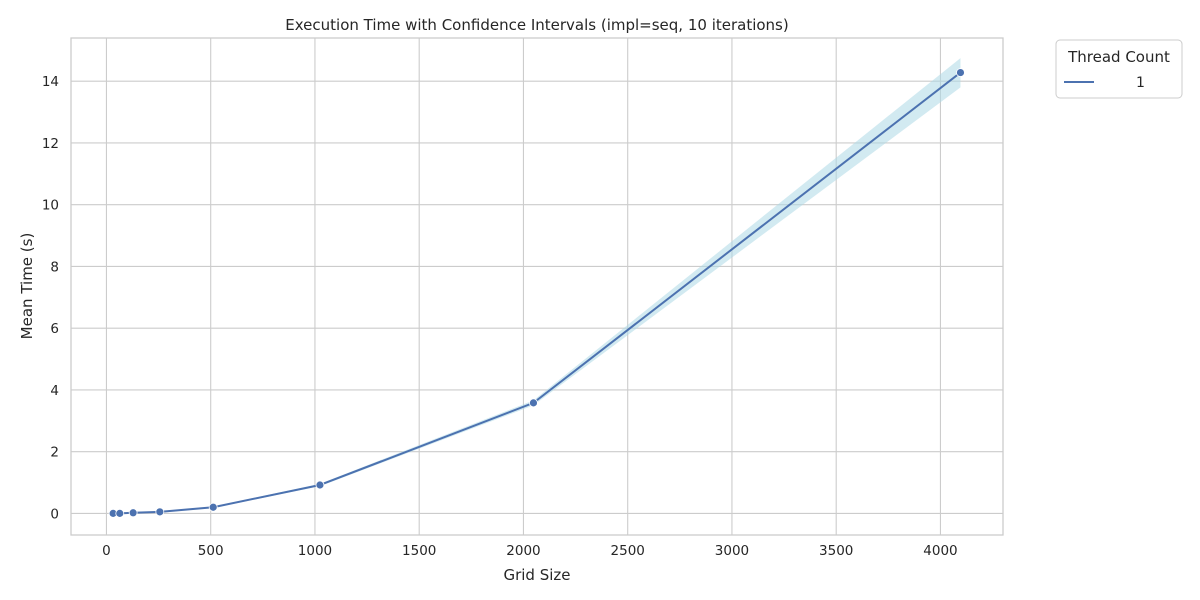 Image resolution: width=1200 pixels, height=600 pixels. What do you see at coordinates (50, 206) in the screenshot?
I see `y-tick-label: 10` at bounding box center [50, 206].